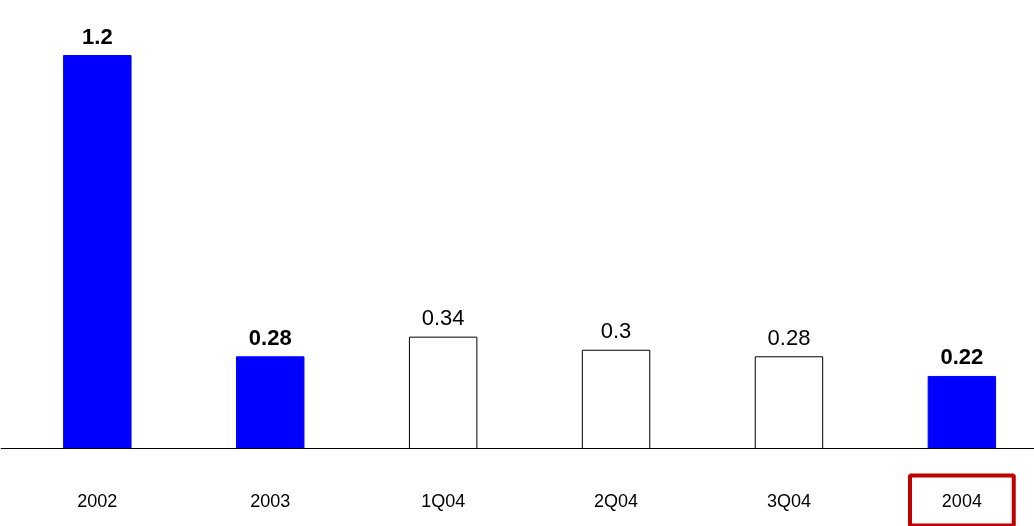 Image resolution: width=1034 pixels, height=526 pixels. What do you see at coordinates (443, 500) in the screenshot?
I see `x-tick-label: 1Q04` at bounding box center [443, 500].